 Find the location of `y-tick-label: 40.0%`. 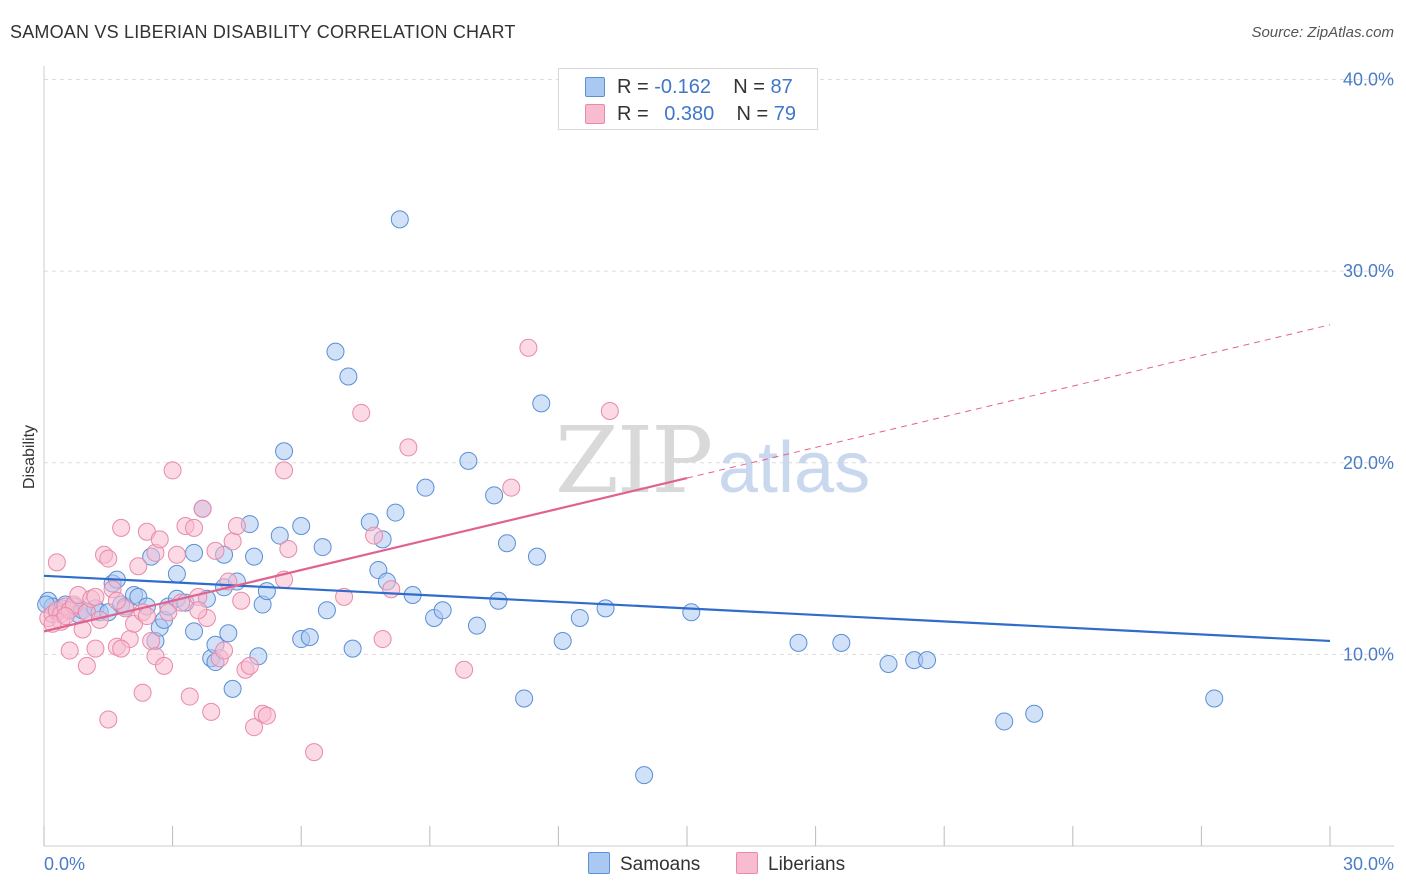

y-tick-label: 40.0% is located at coordinates (1368, 80).